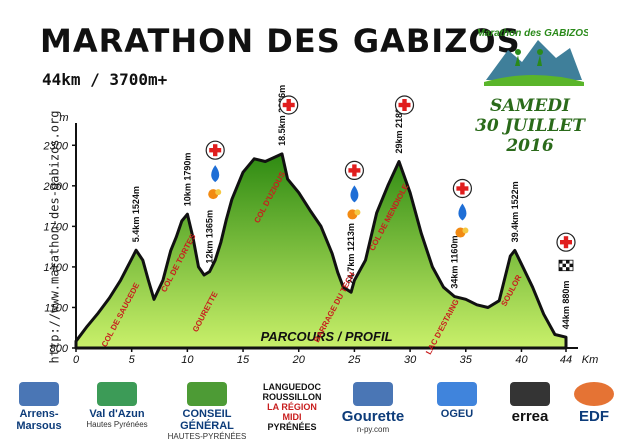 This screenshot has height=445, width=630. Describe the element at coordinates (292, 387) in the screenshot. I see `sponsor-text-line: LANGUEDOC` at that location.